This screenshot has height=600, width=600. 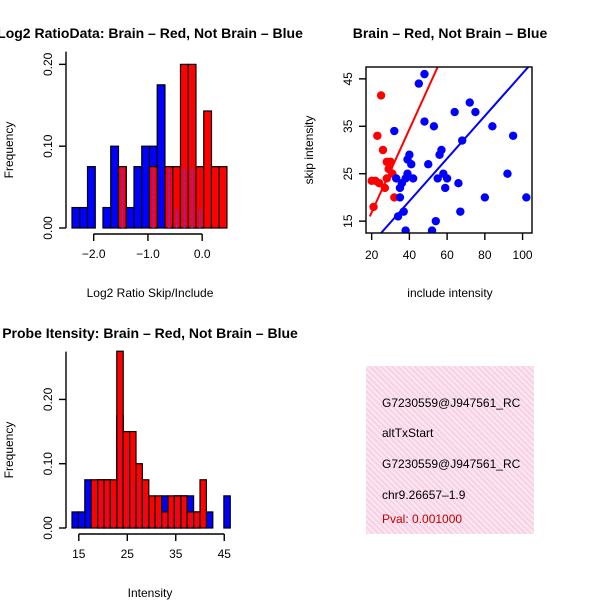 I want to click on x-tick-label: 25, so click(x=128, y=554).